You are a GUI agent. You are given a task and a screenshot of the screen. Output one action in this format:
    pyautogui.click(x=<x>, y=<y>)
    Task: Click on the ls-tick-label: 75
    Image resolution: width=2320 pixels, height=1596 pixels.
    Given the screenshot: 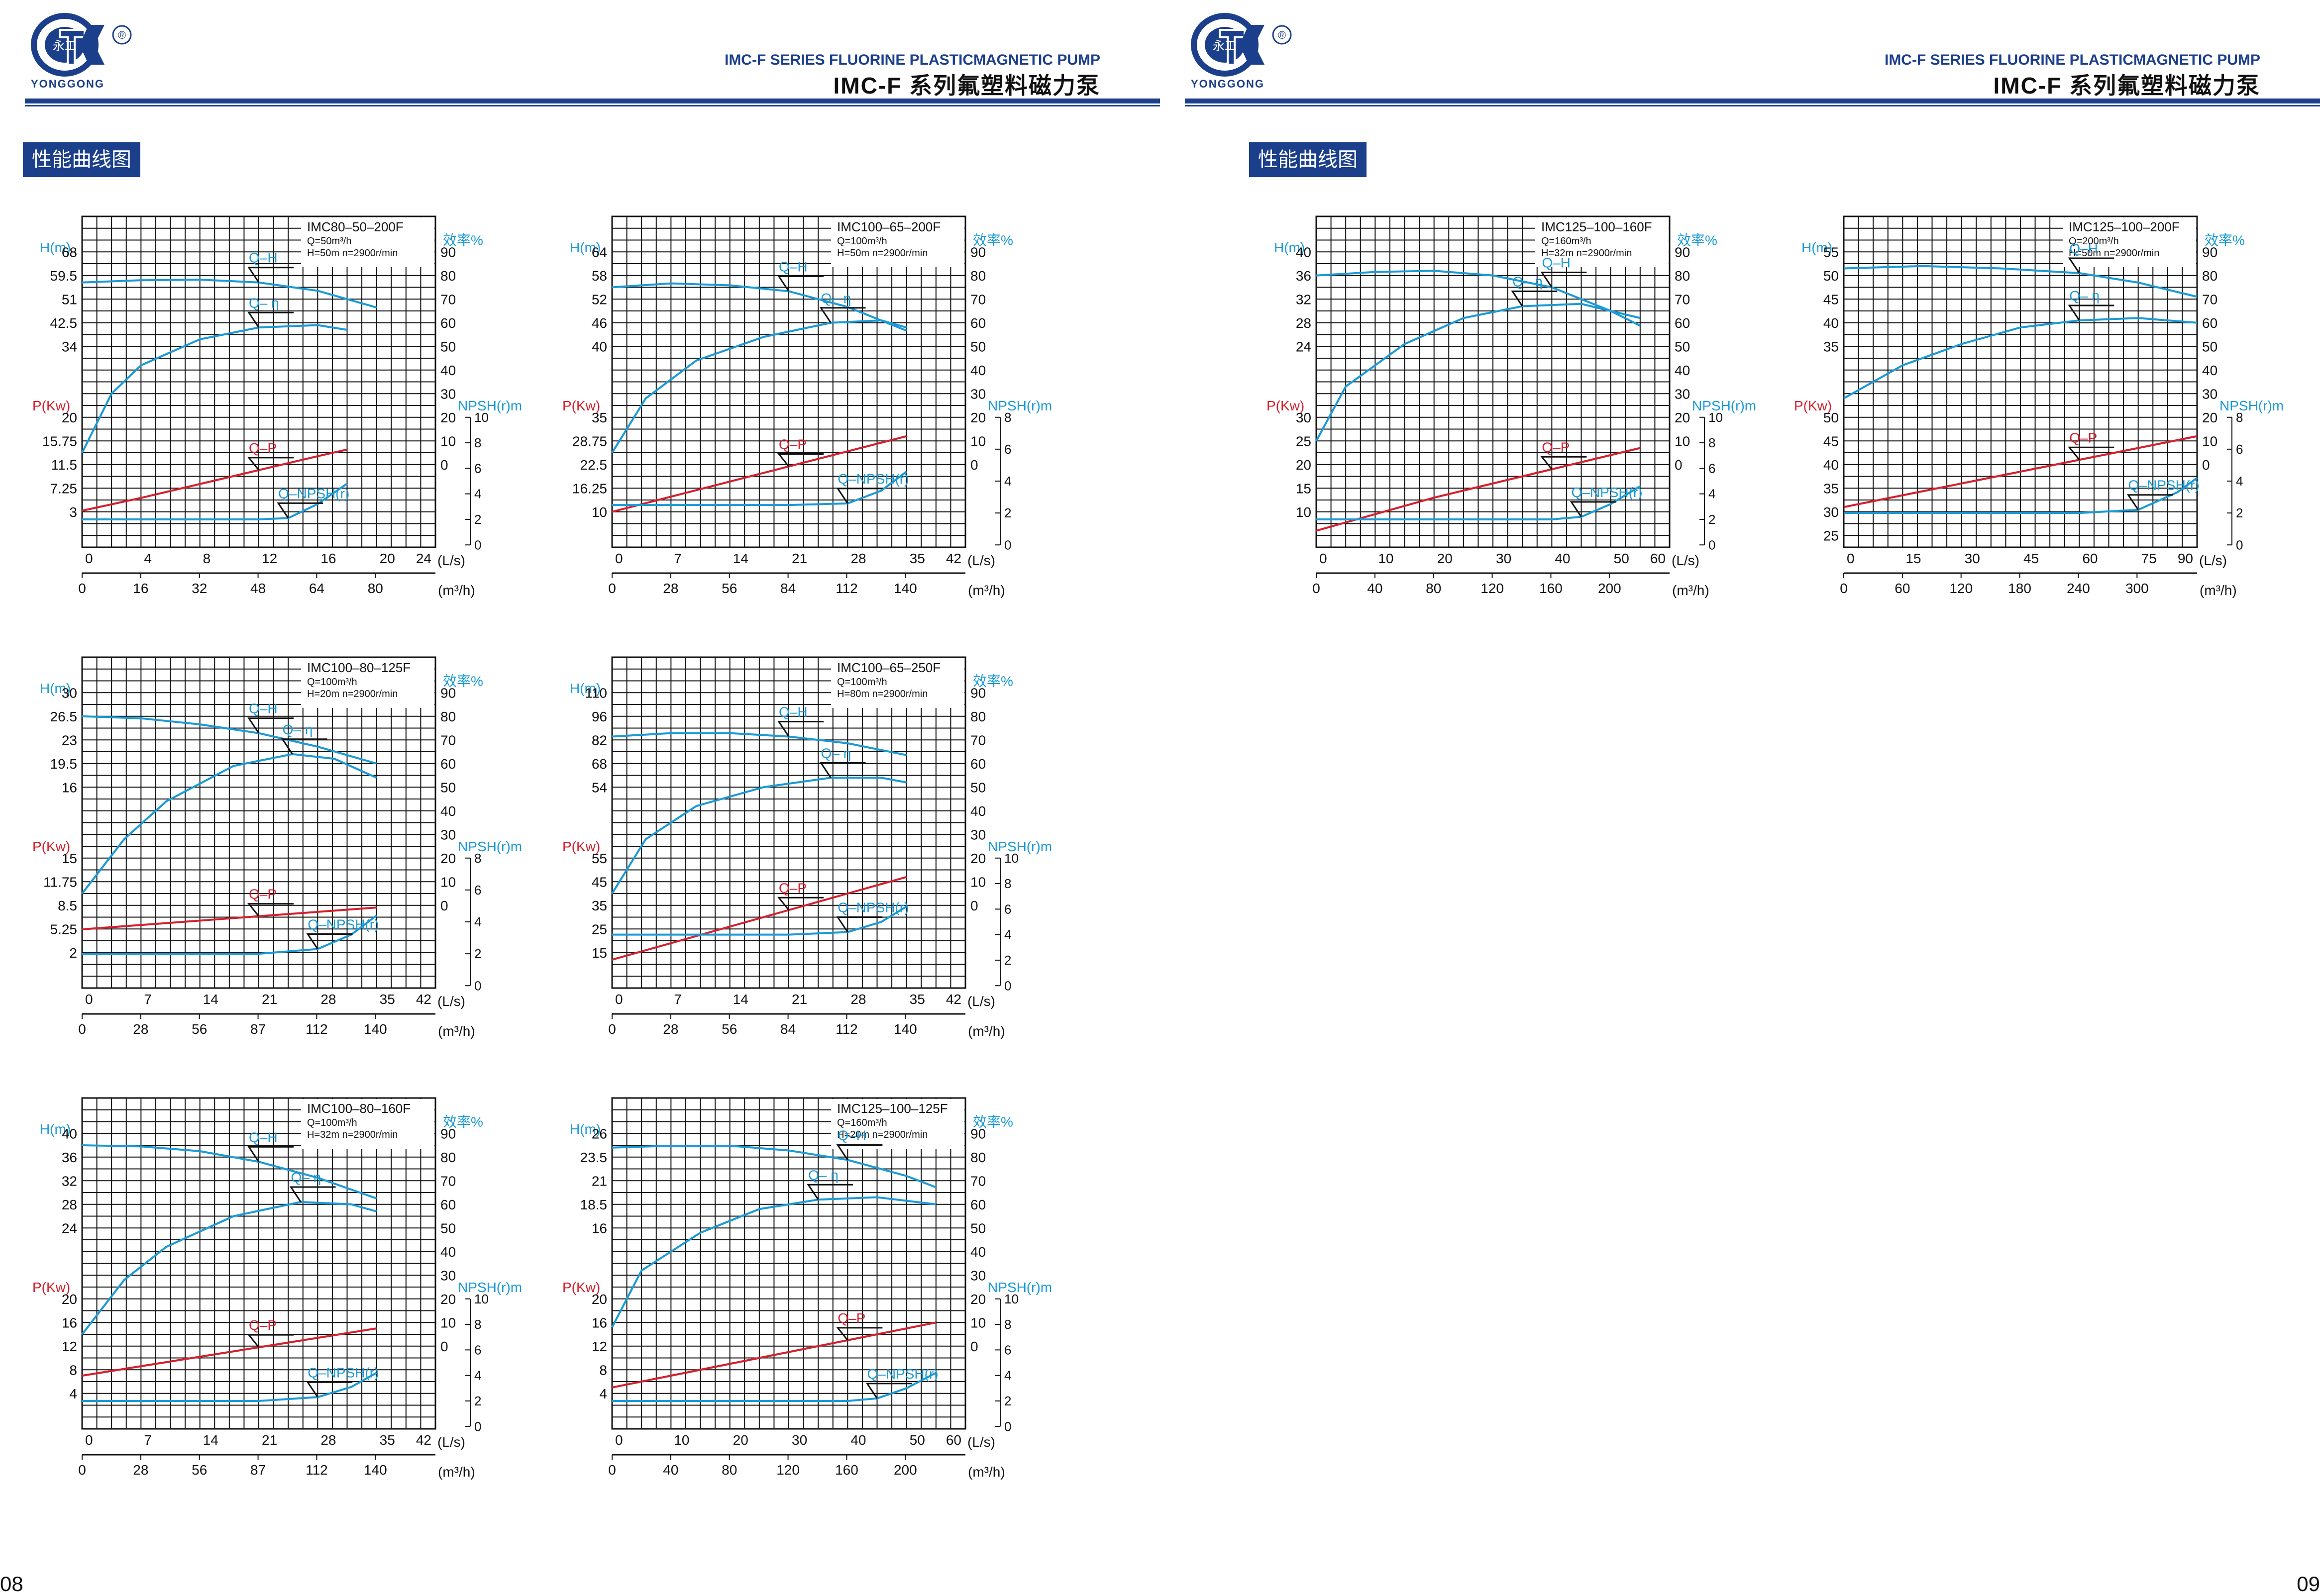 What is the action you would take?
    pyautogui.click(x=2149, y=559)
    